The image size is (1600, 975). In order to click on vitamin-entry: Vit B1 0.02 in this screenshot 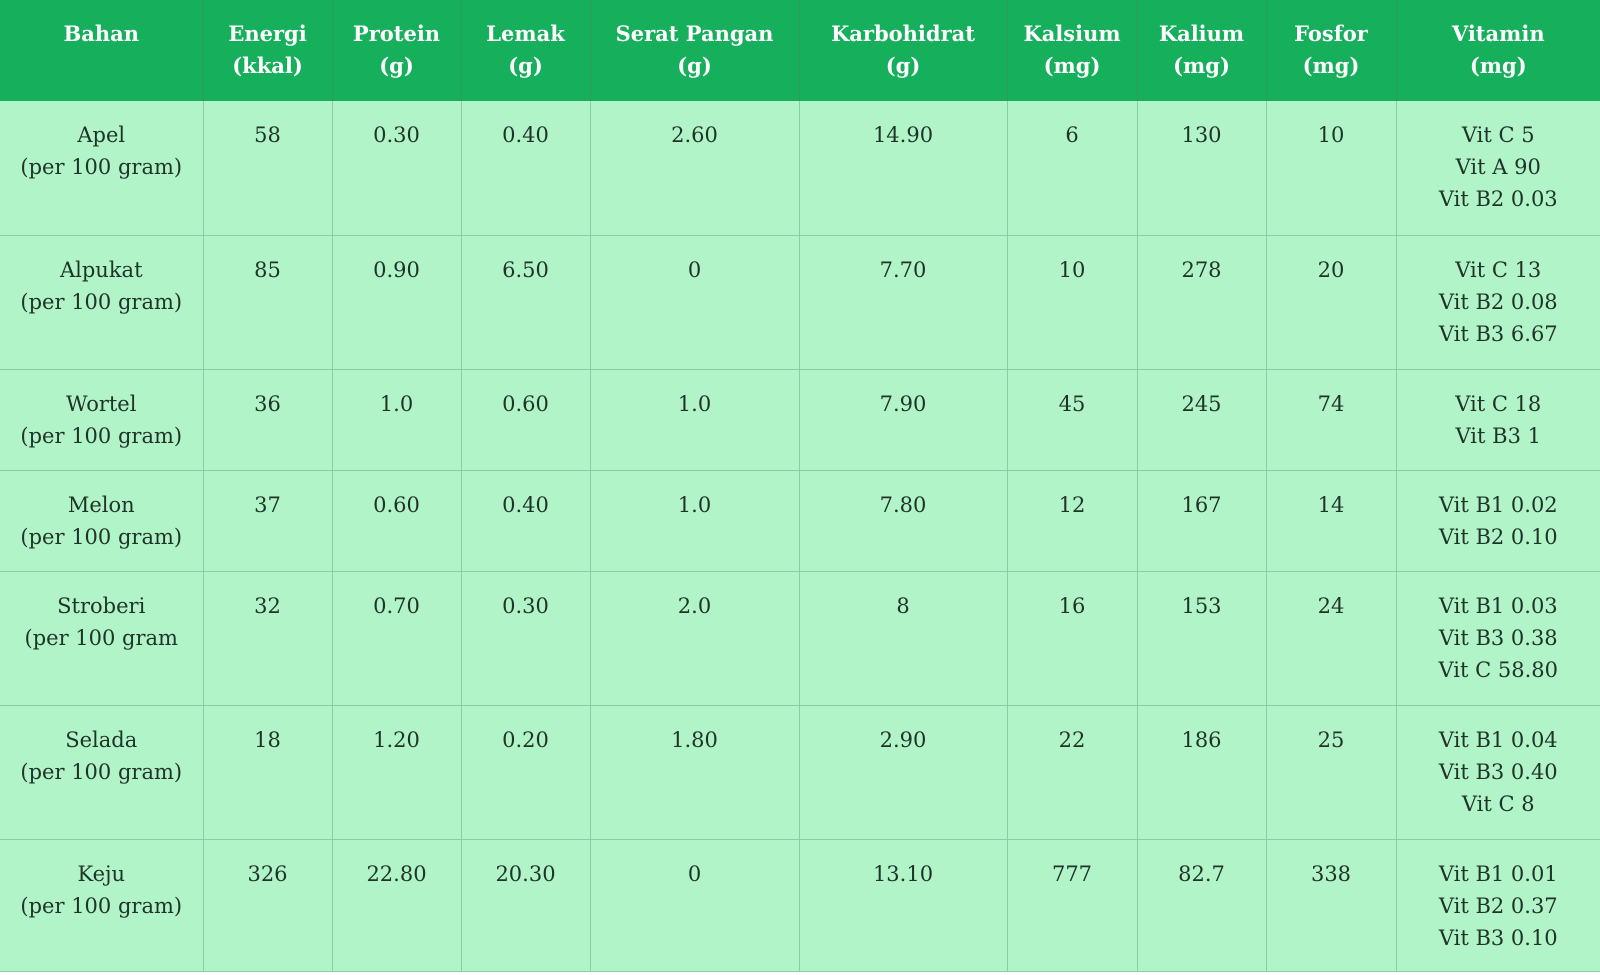, I will do `click(1498, 504)`.